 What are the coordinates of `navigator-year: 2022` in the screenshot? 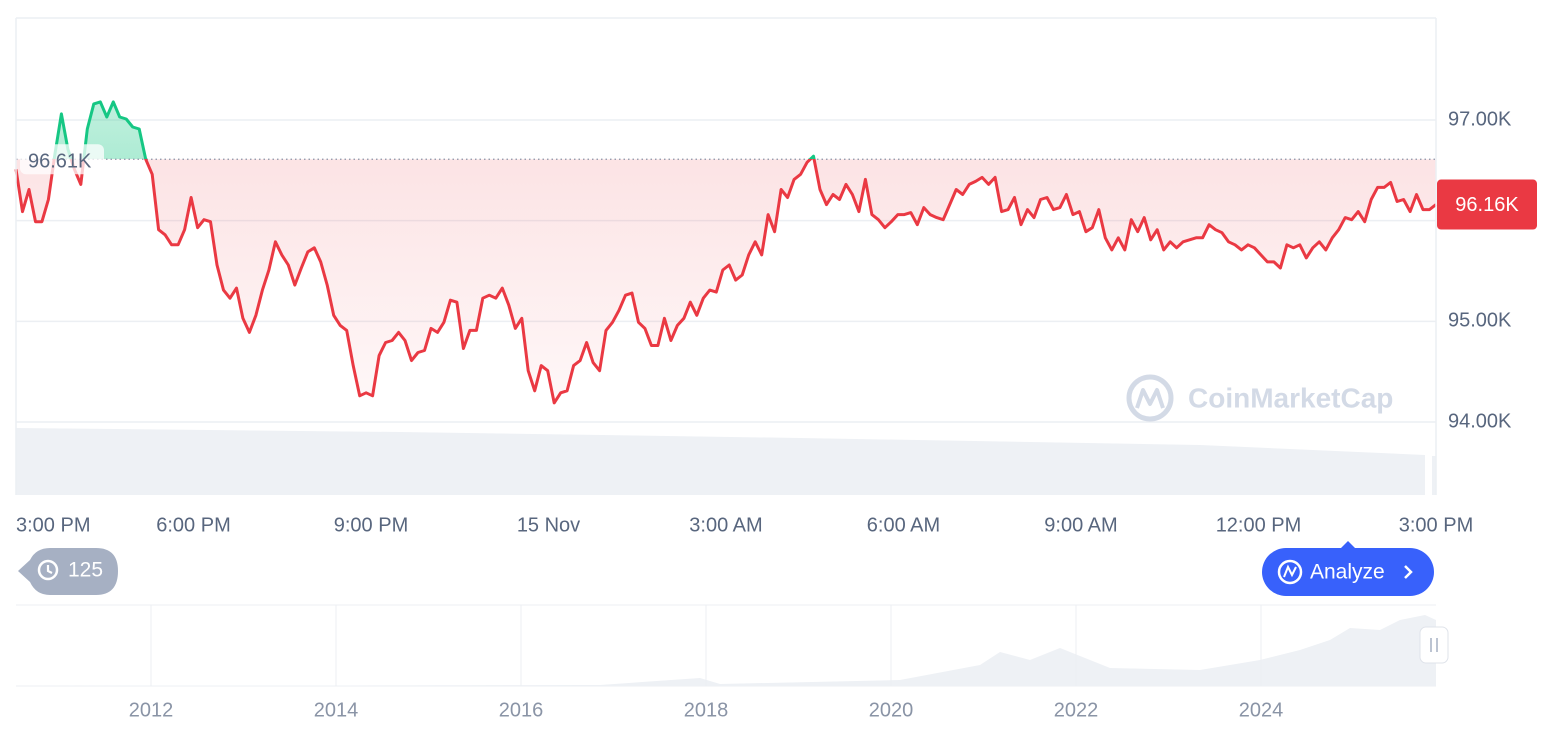 It's located at (1076, 710).